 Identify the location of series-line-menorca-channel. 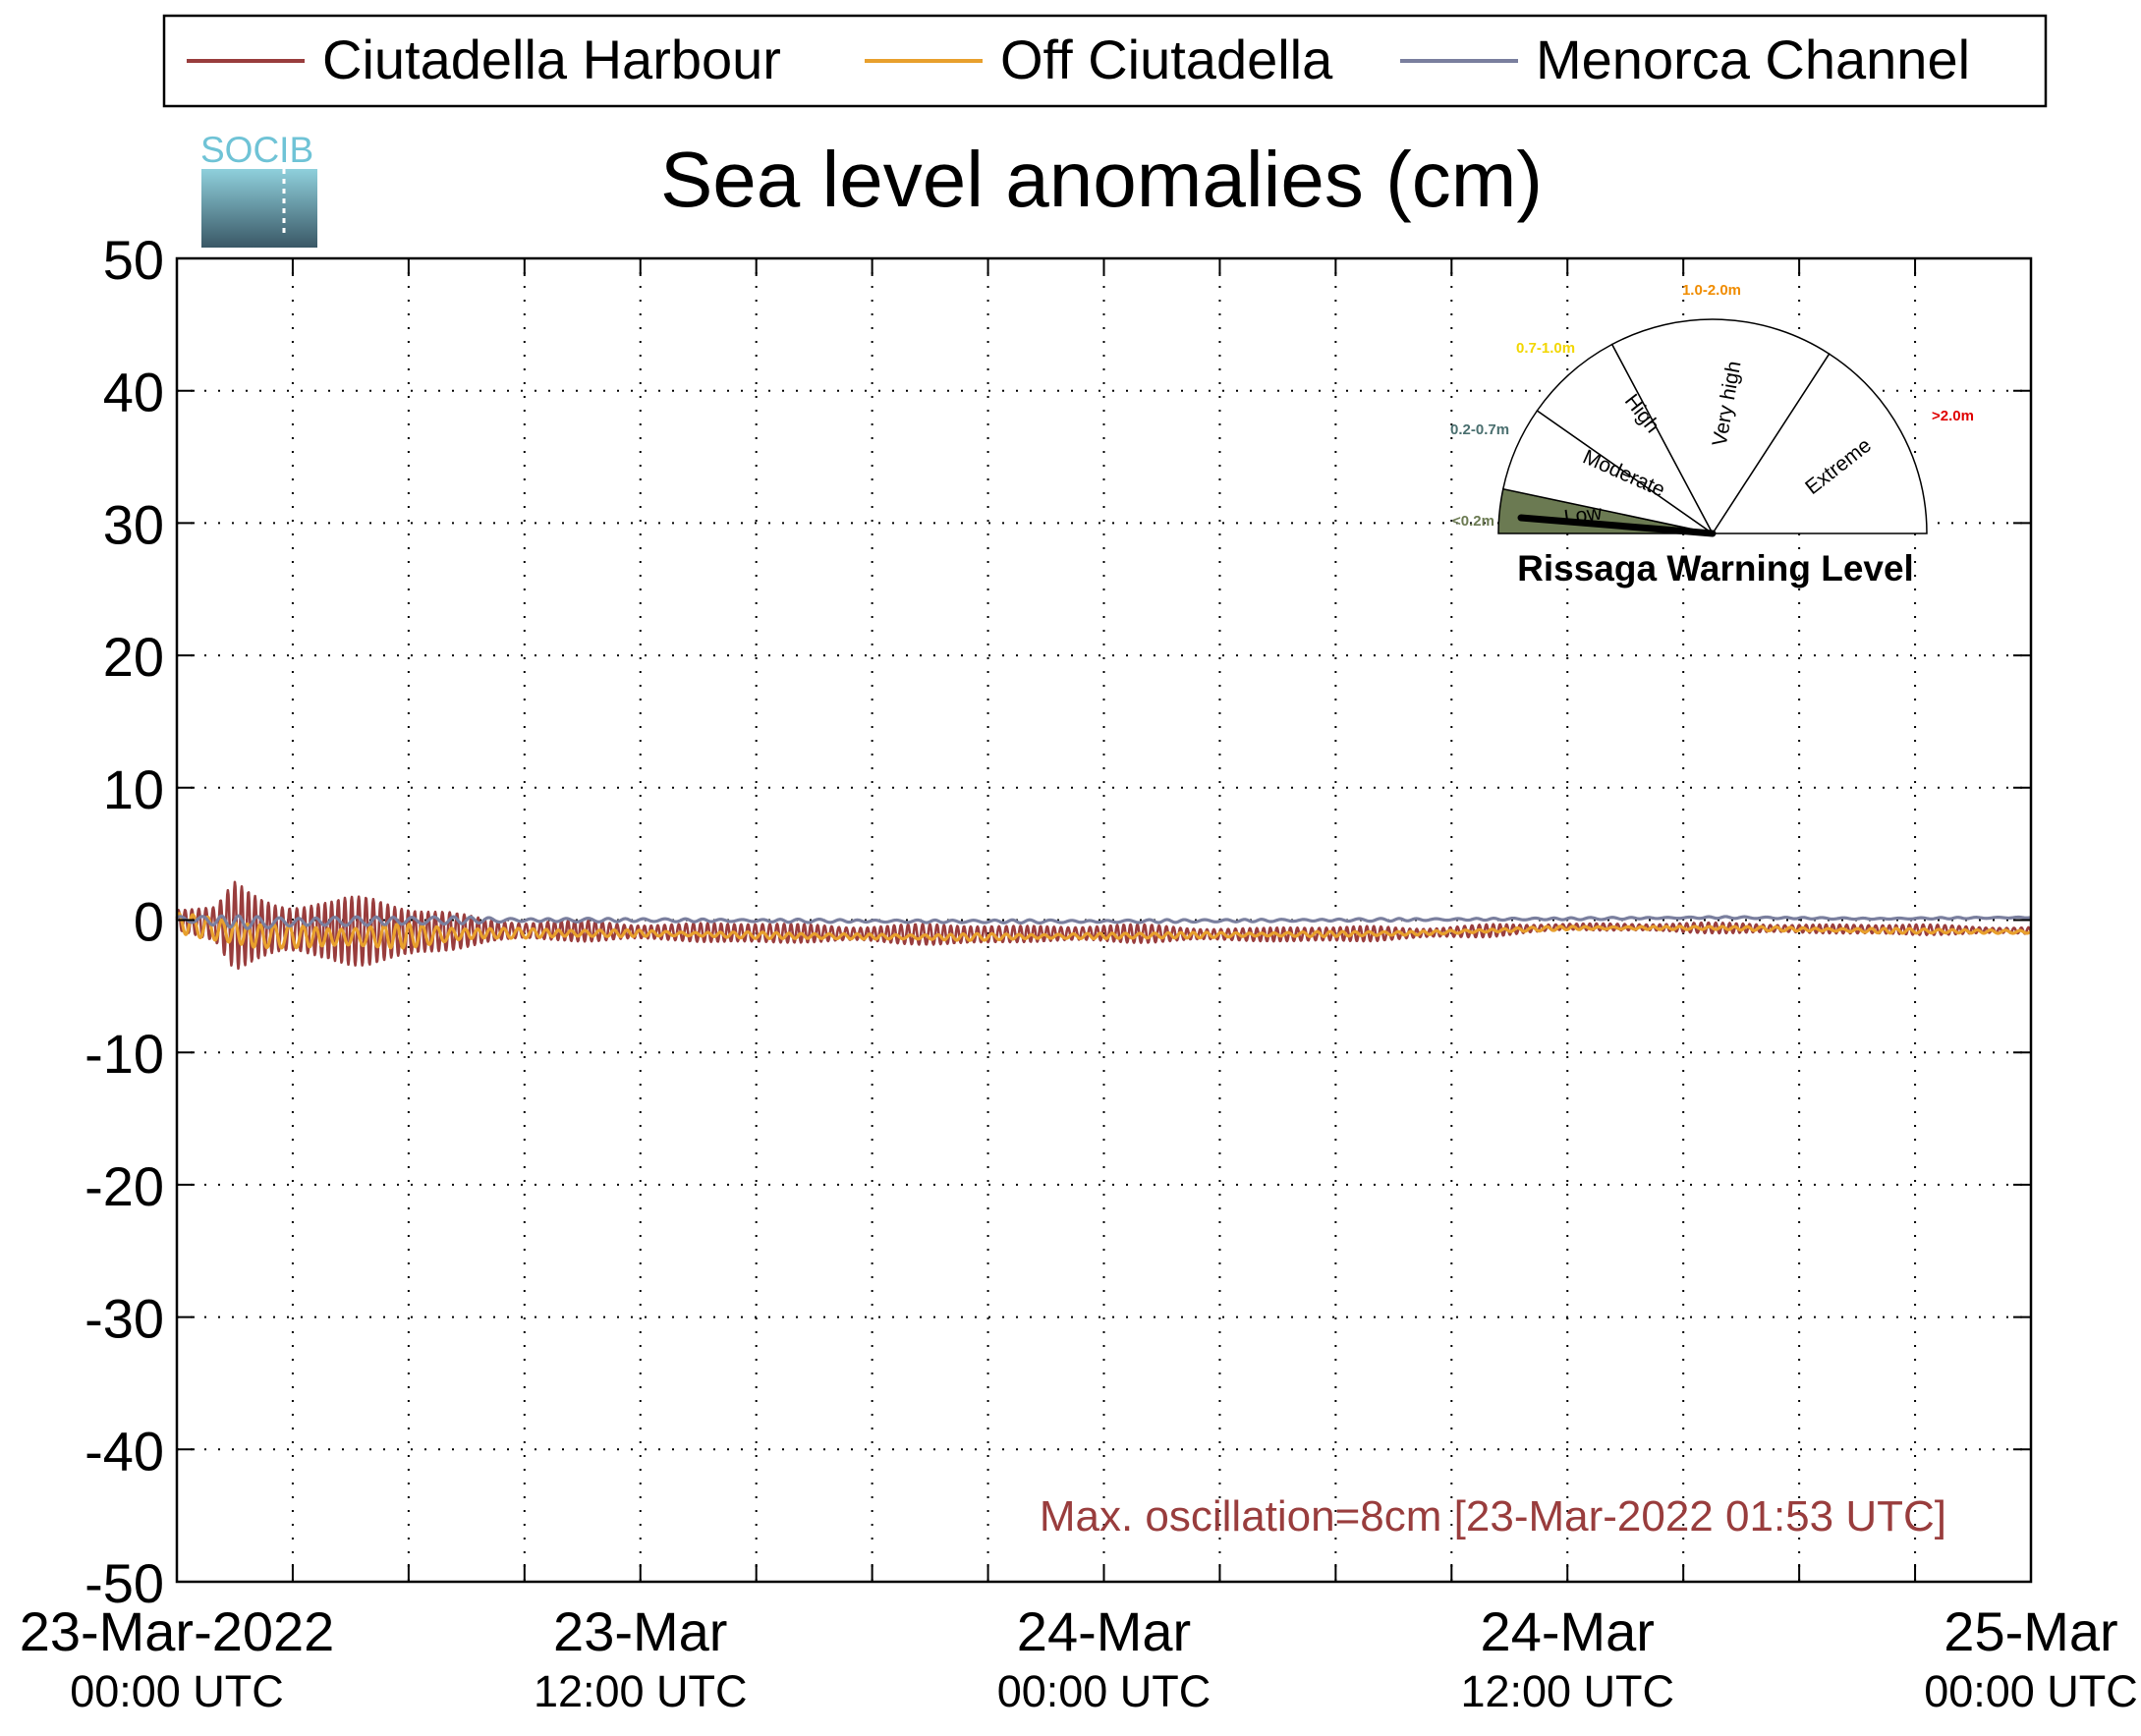
(1104, 922).